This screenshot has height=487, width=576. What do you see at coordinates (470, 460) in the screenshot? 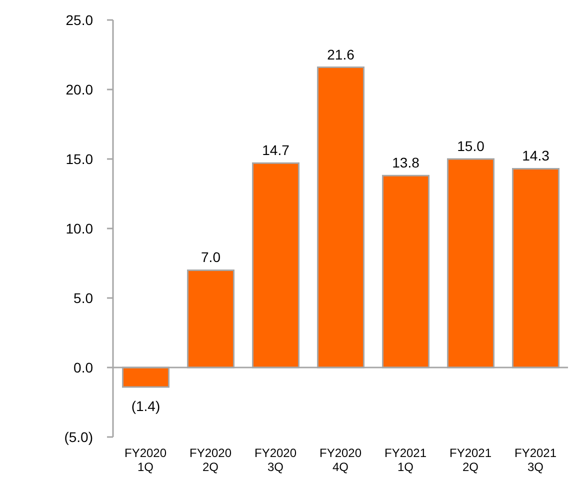
I see `x-tick-label: FY2021 2Q` at bounding box center [470, 460].